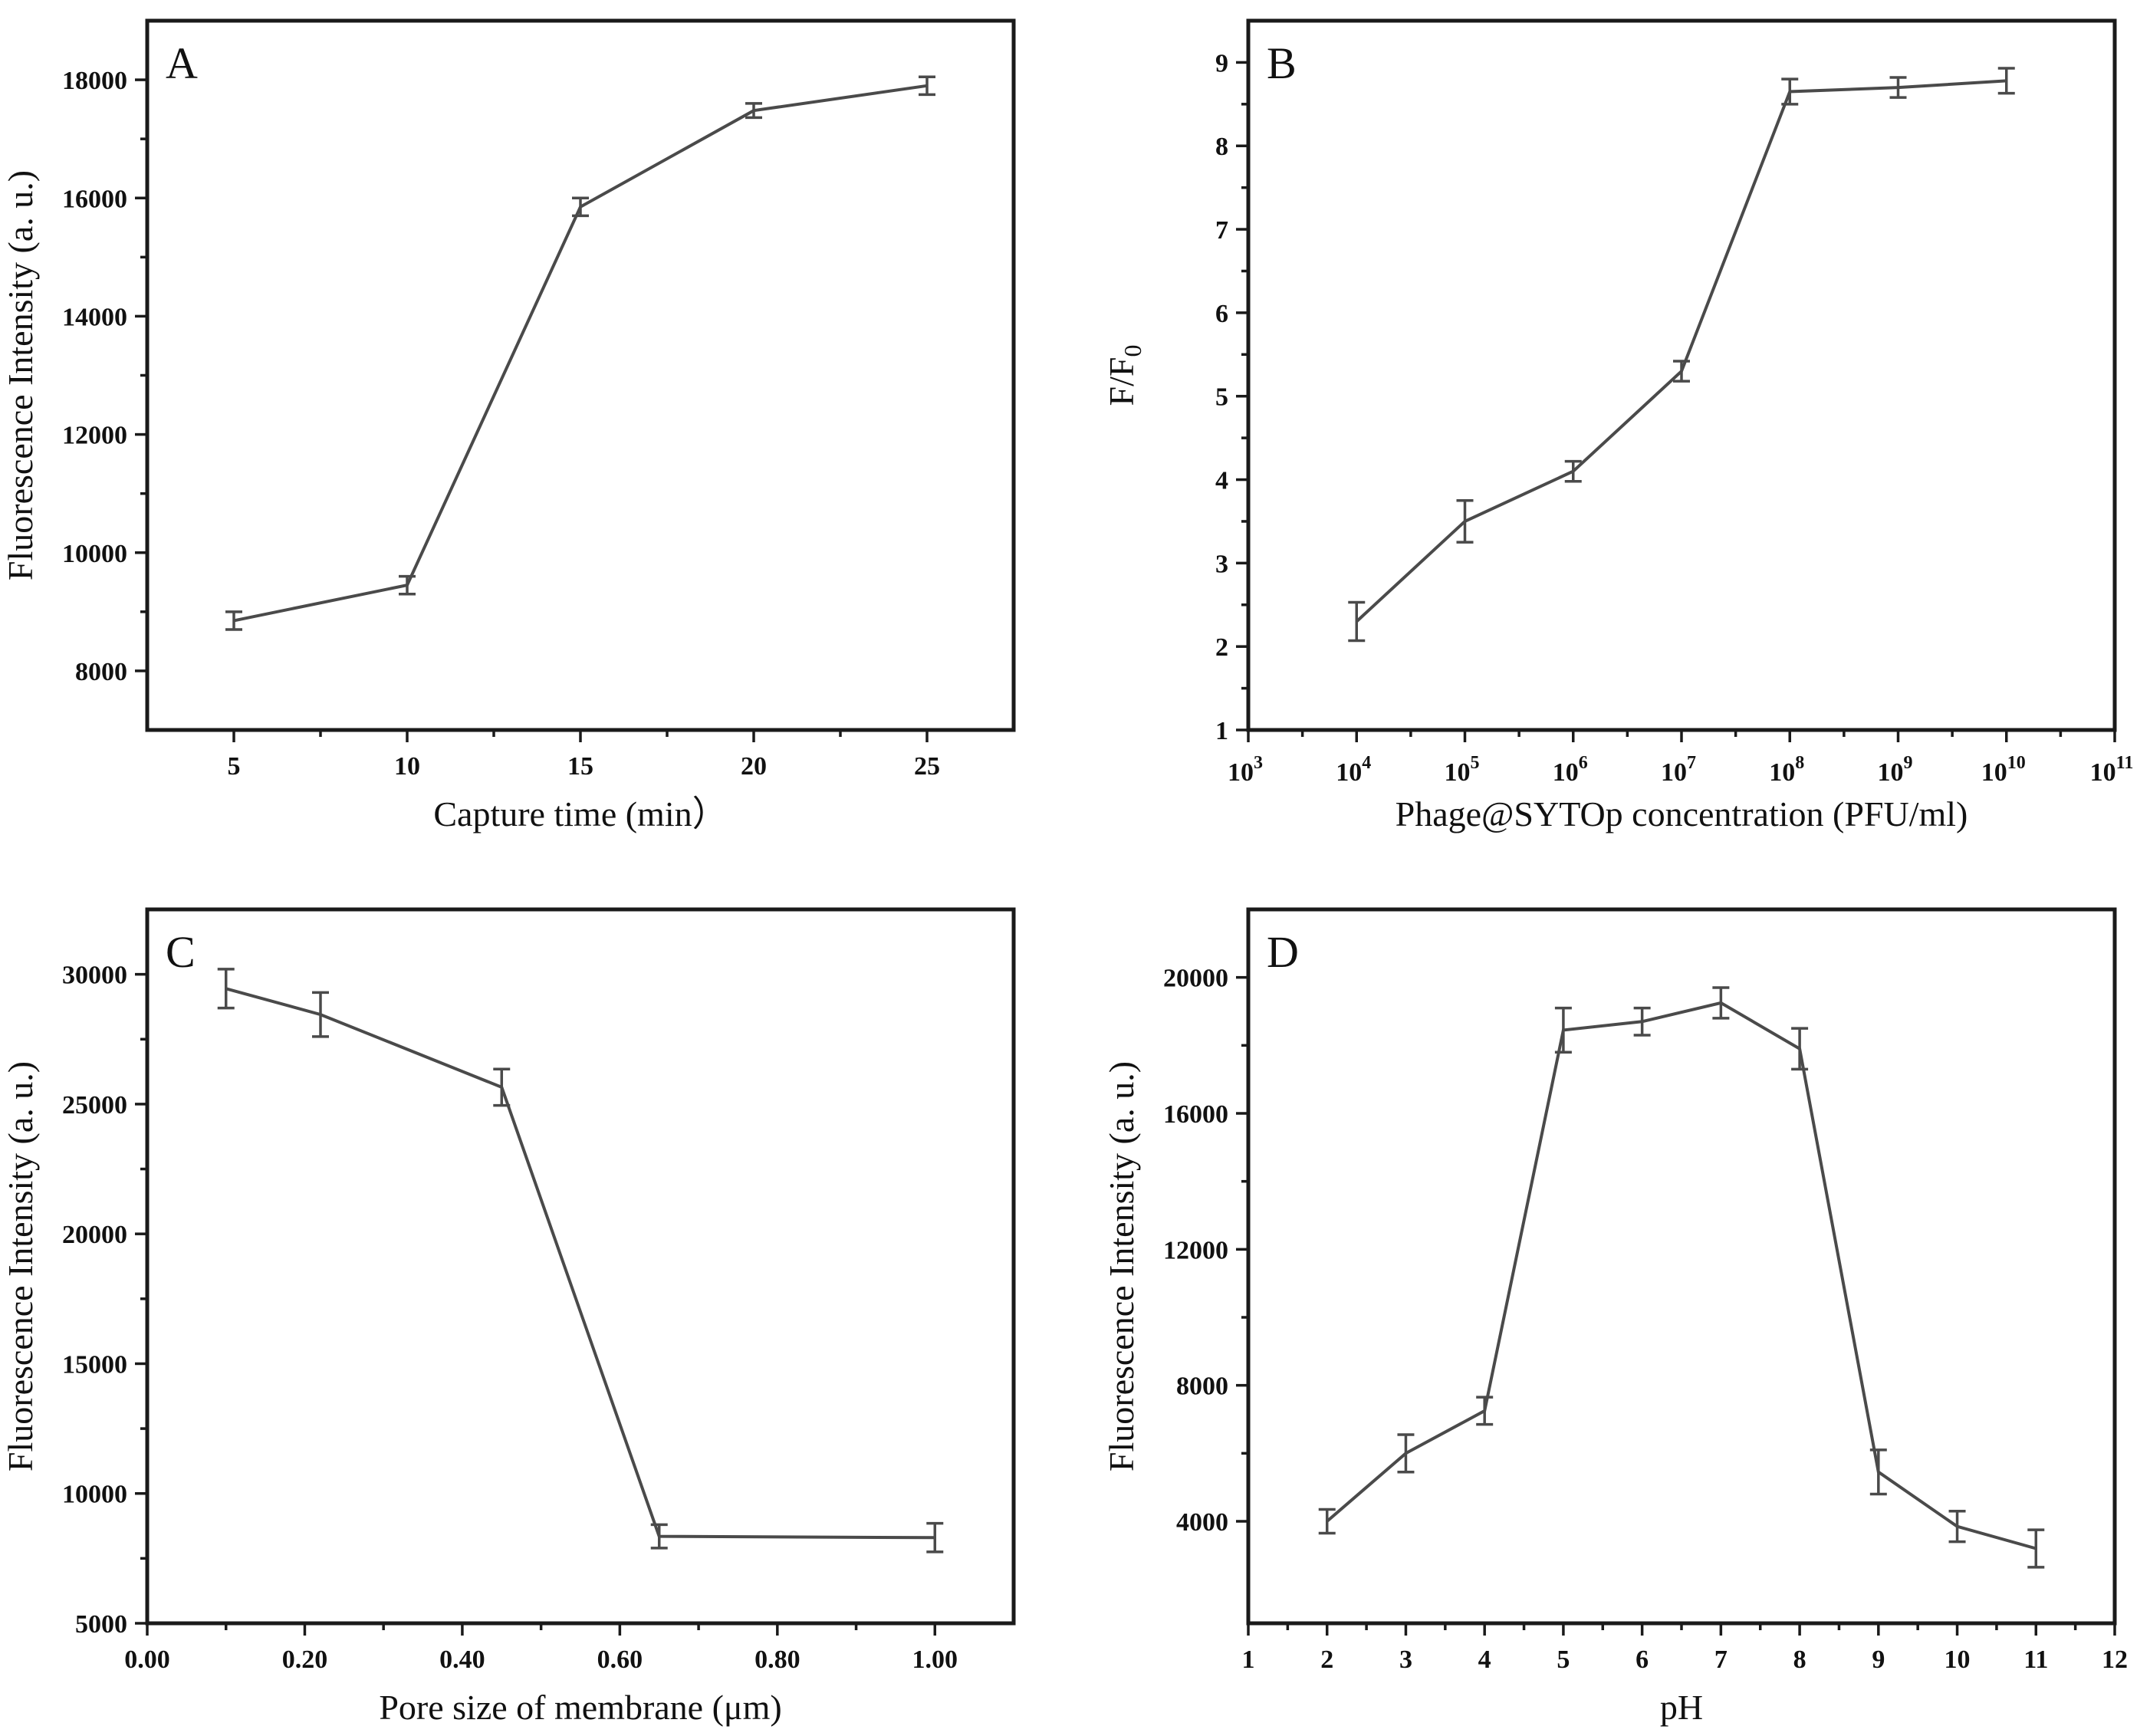 This screenshot has width=2150, height=1736. Describe the element at coordinates (620, 1660) in the screenshot. I see `x-tick-label: 0.60` at that location.